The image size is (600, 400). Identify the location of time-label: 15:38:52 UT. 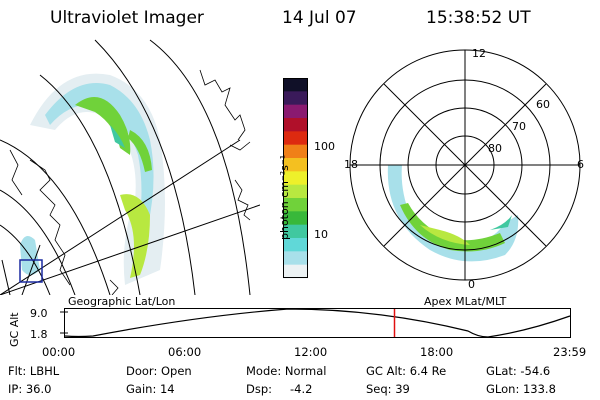
(478, 18).